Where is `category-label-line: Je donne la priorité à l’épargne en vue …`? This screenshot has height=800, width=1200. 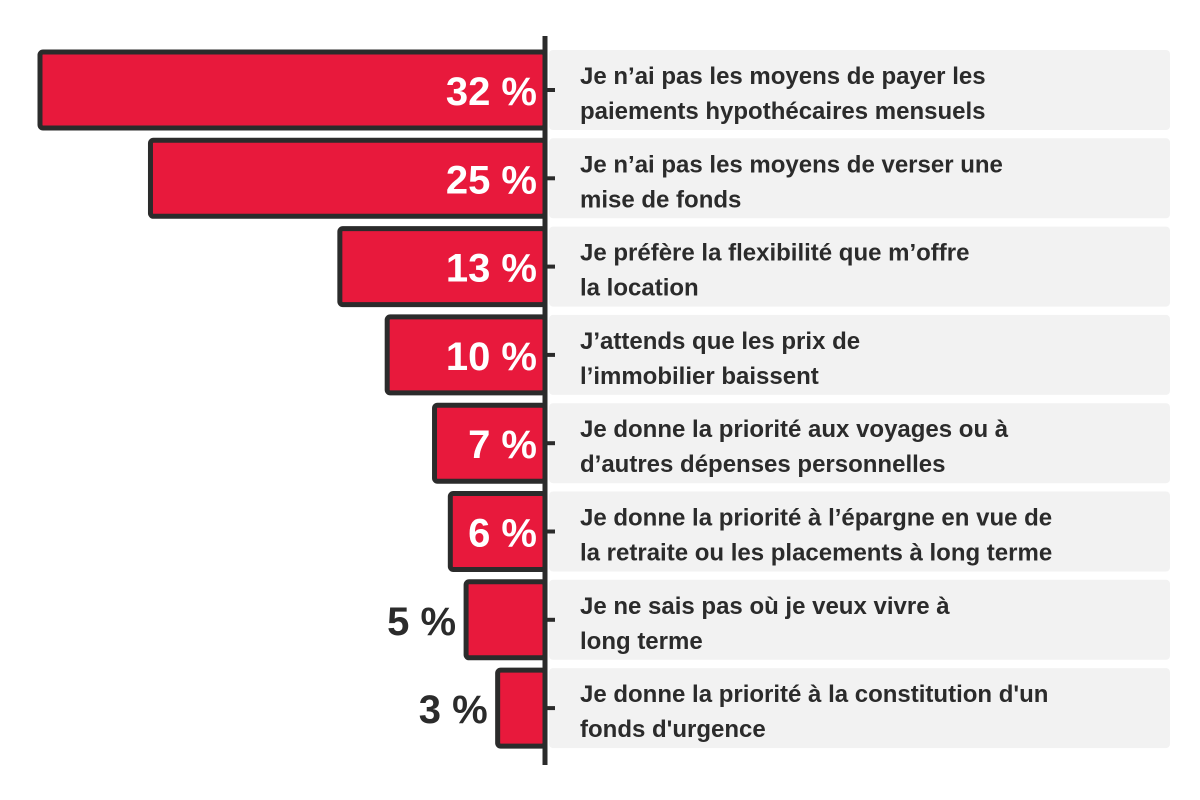 category-label-line: Je donne la priorité à l’épargne en vue … is located at coordinates (816, 518).